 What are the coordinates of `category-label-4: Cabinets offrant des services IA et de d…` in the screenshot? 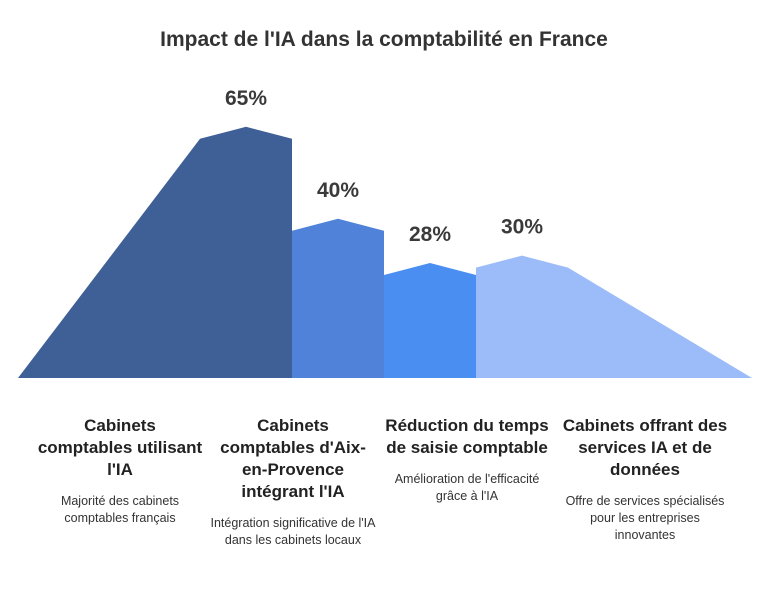 It's located at (645, 447).